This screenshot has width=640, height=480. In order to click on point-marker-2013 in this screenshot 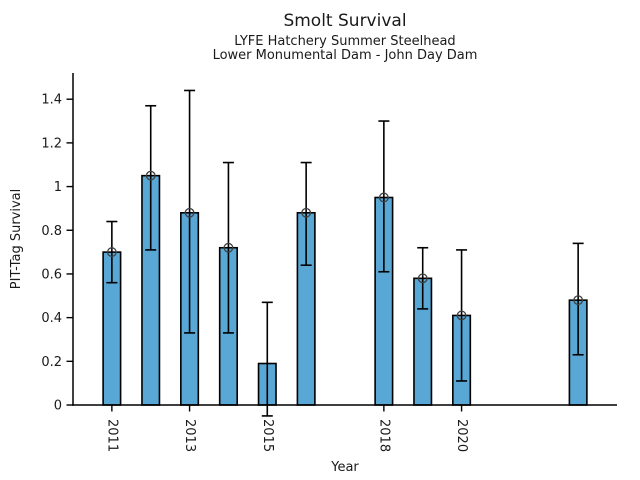, I will do `click(189, 212)`.